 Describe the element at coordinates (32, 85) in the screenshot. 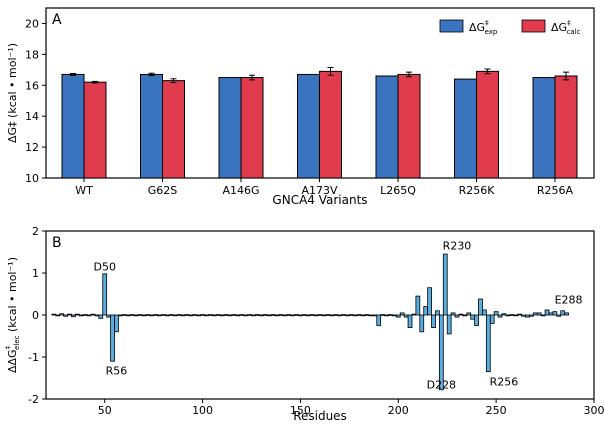

I see `y-tick-label: 16` at that location.